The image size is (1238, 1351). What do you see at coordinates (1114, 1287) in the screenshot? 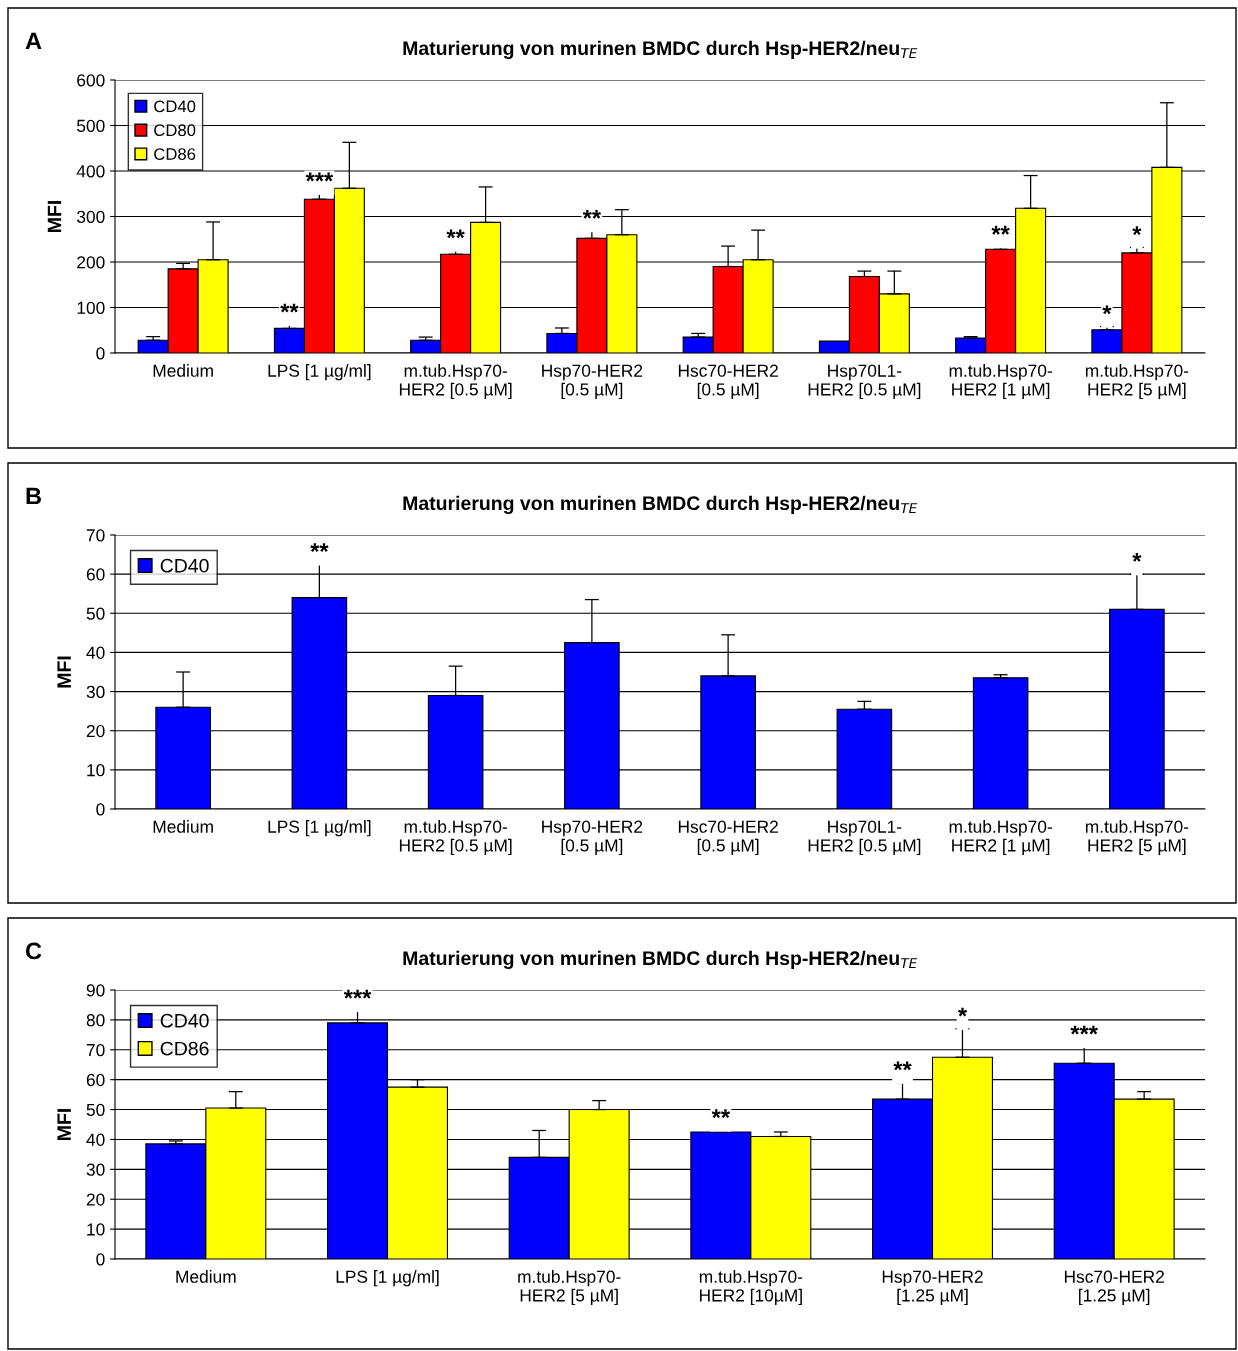
I see `x-tick-label: Hsc70-HER2 [1.25 µM]` at bounding box center [1114, 1287].